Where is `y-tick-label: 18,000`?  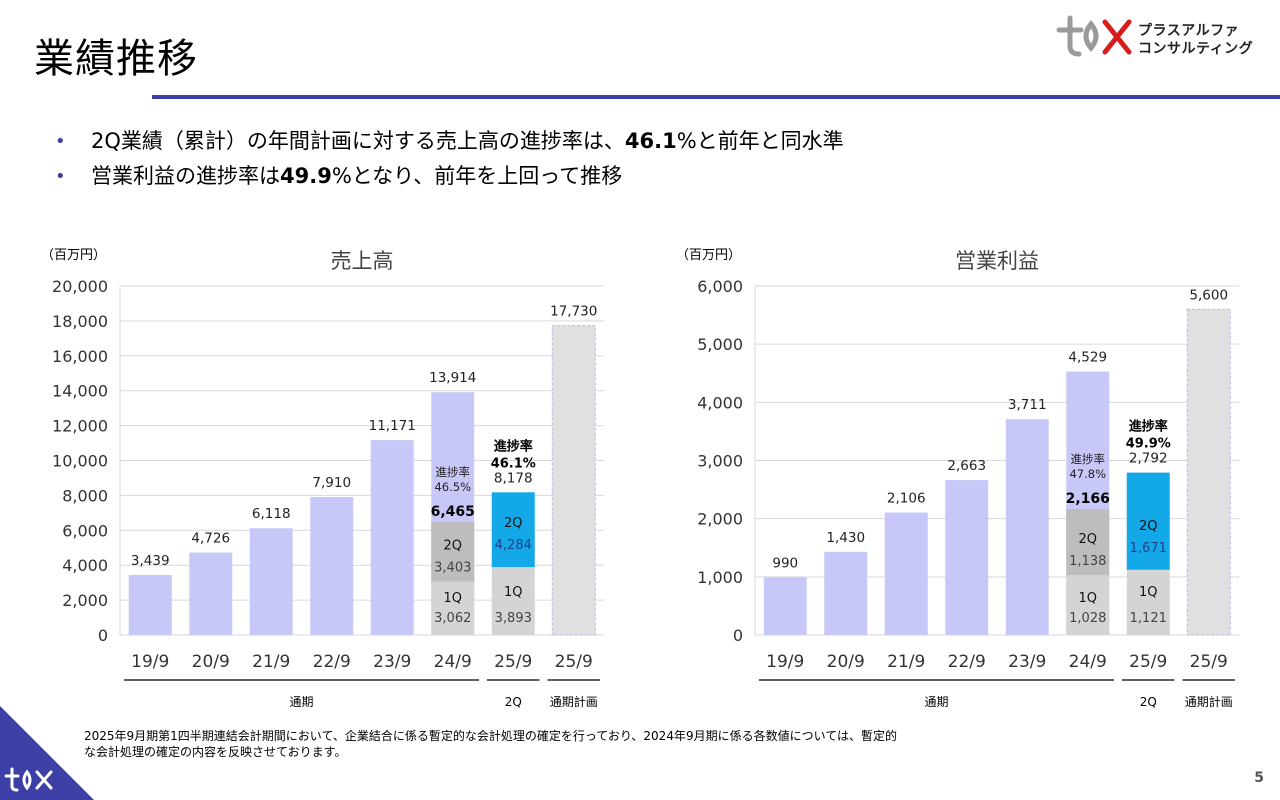
y-tick-label: 18,000 is located at coordinates (80, 321).